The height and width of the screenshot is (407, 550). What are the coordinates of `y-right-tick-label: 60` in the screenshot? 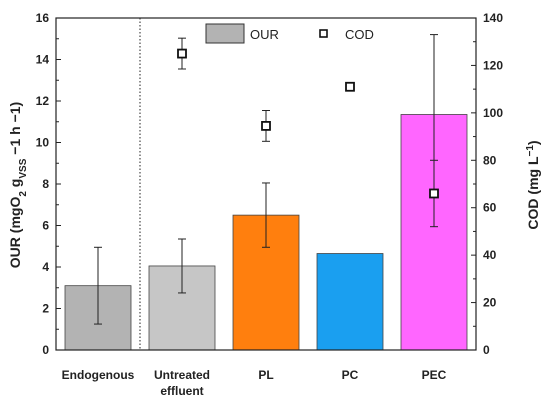 It's located at (490, 208).